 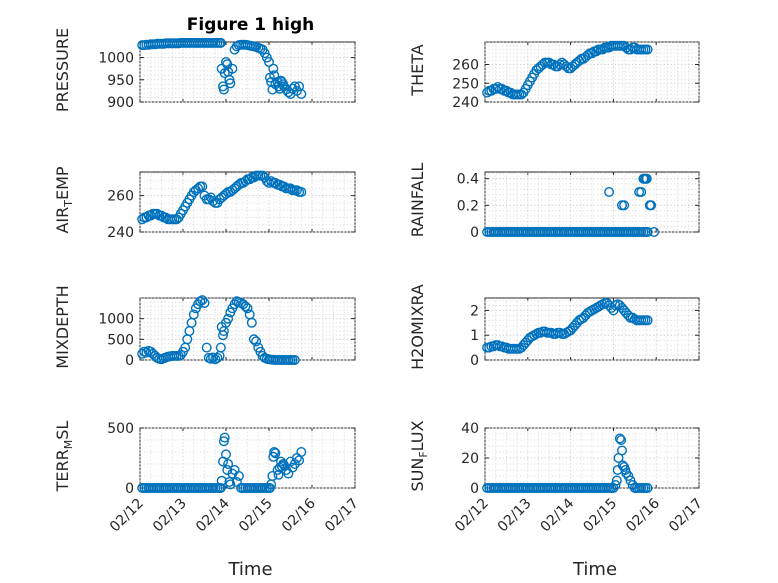 I want to click on x-tick-label: 02/17, so click(x=686, y=516).